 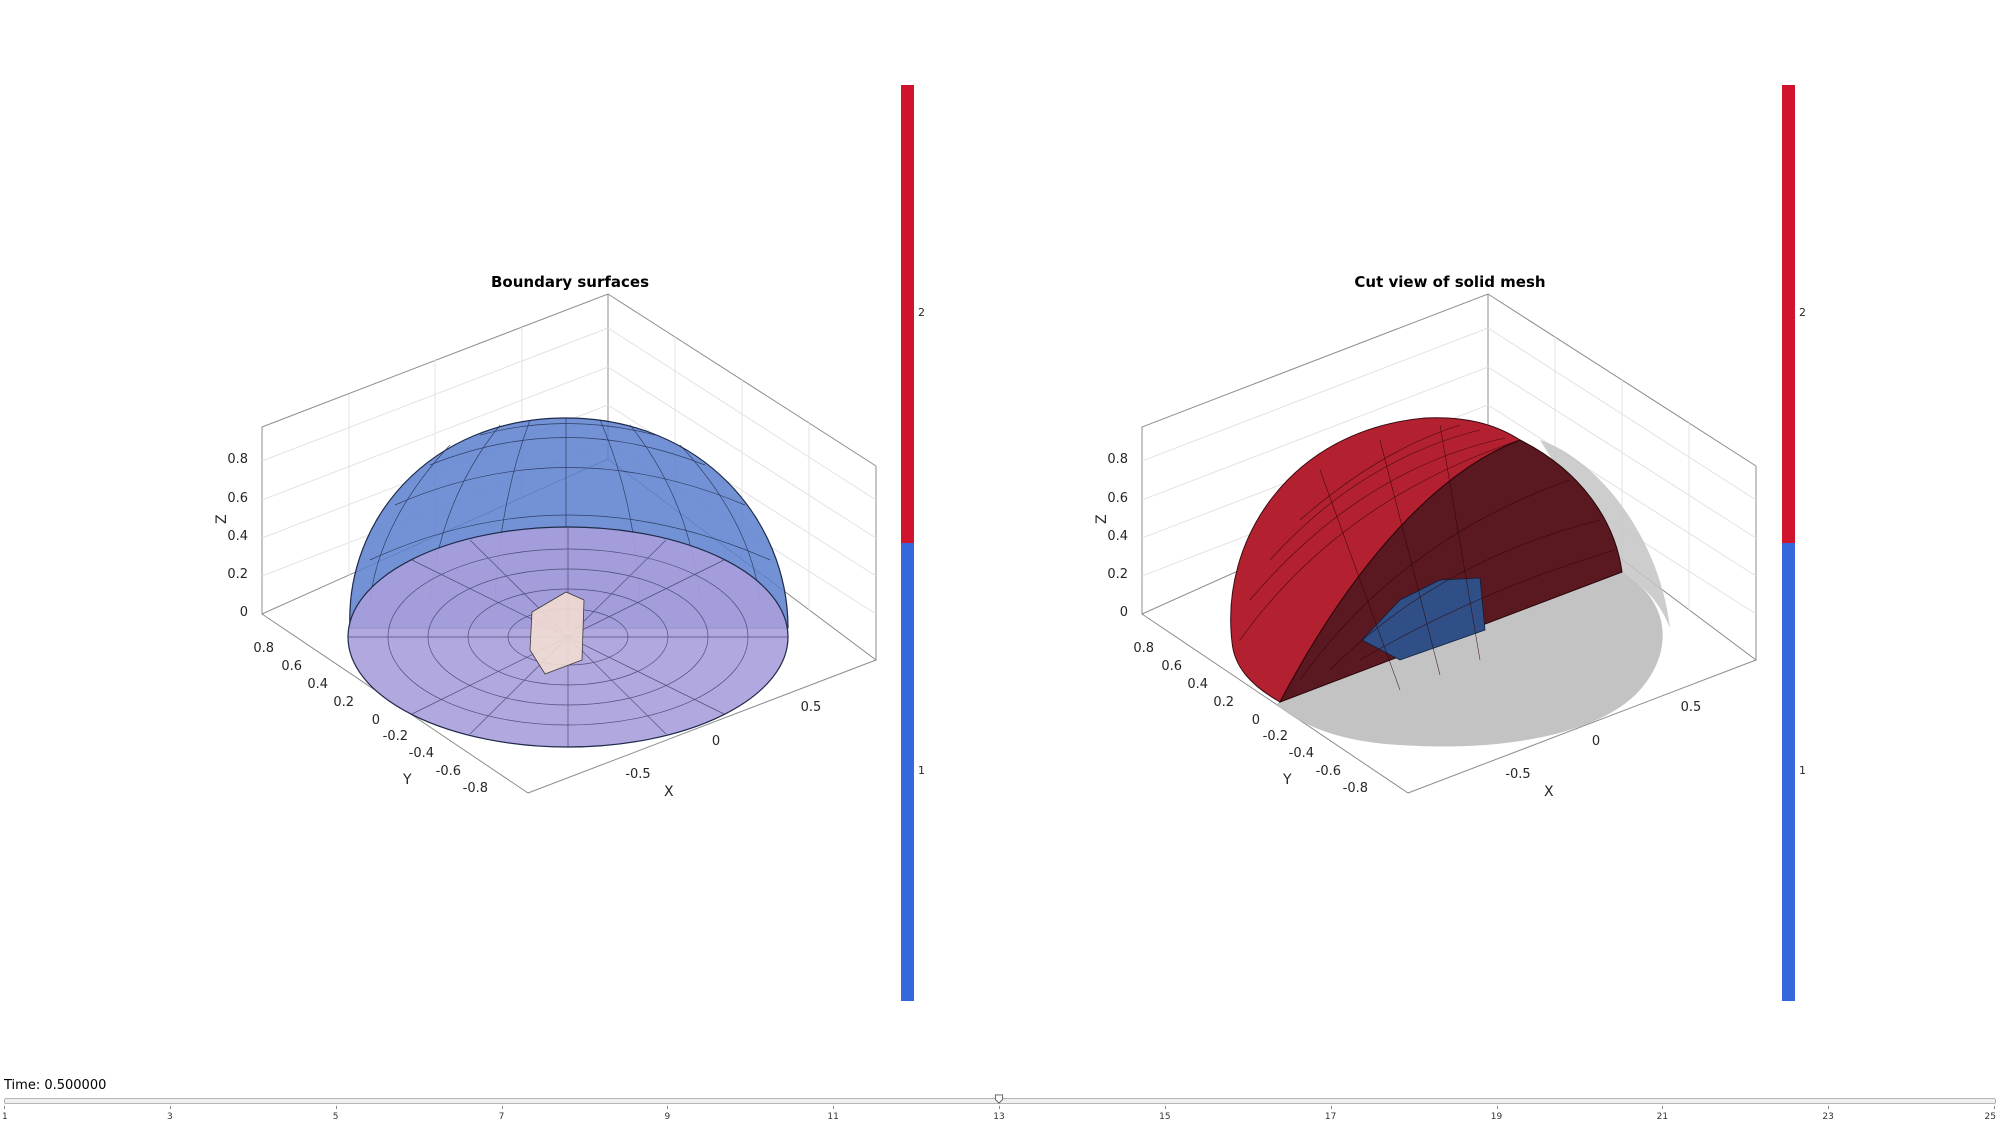 I want to click on hidden-half-shadow, so click(x=1469, y=659).